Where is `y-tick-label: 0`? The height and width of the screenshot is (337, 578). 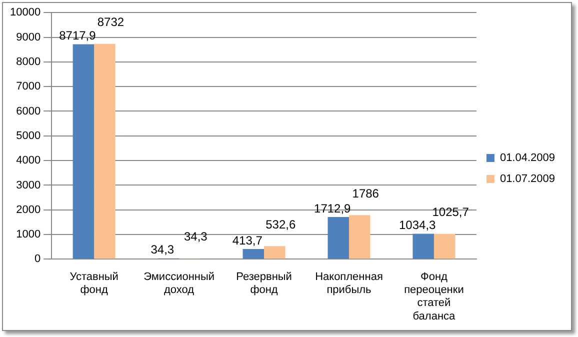
y-tick-label: 0 is located at coordinates (37, 259).